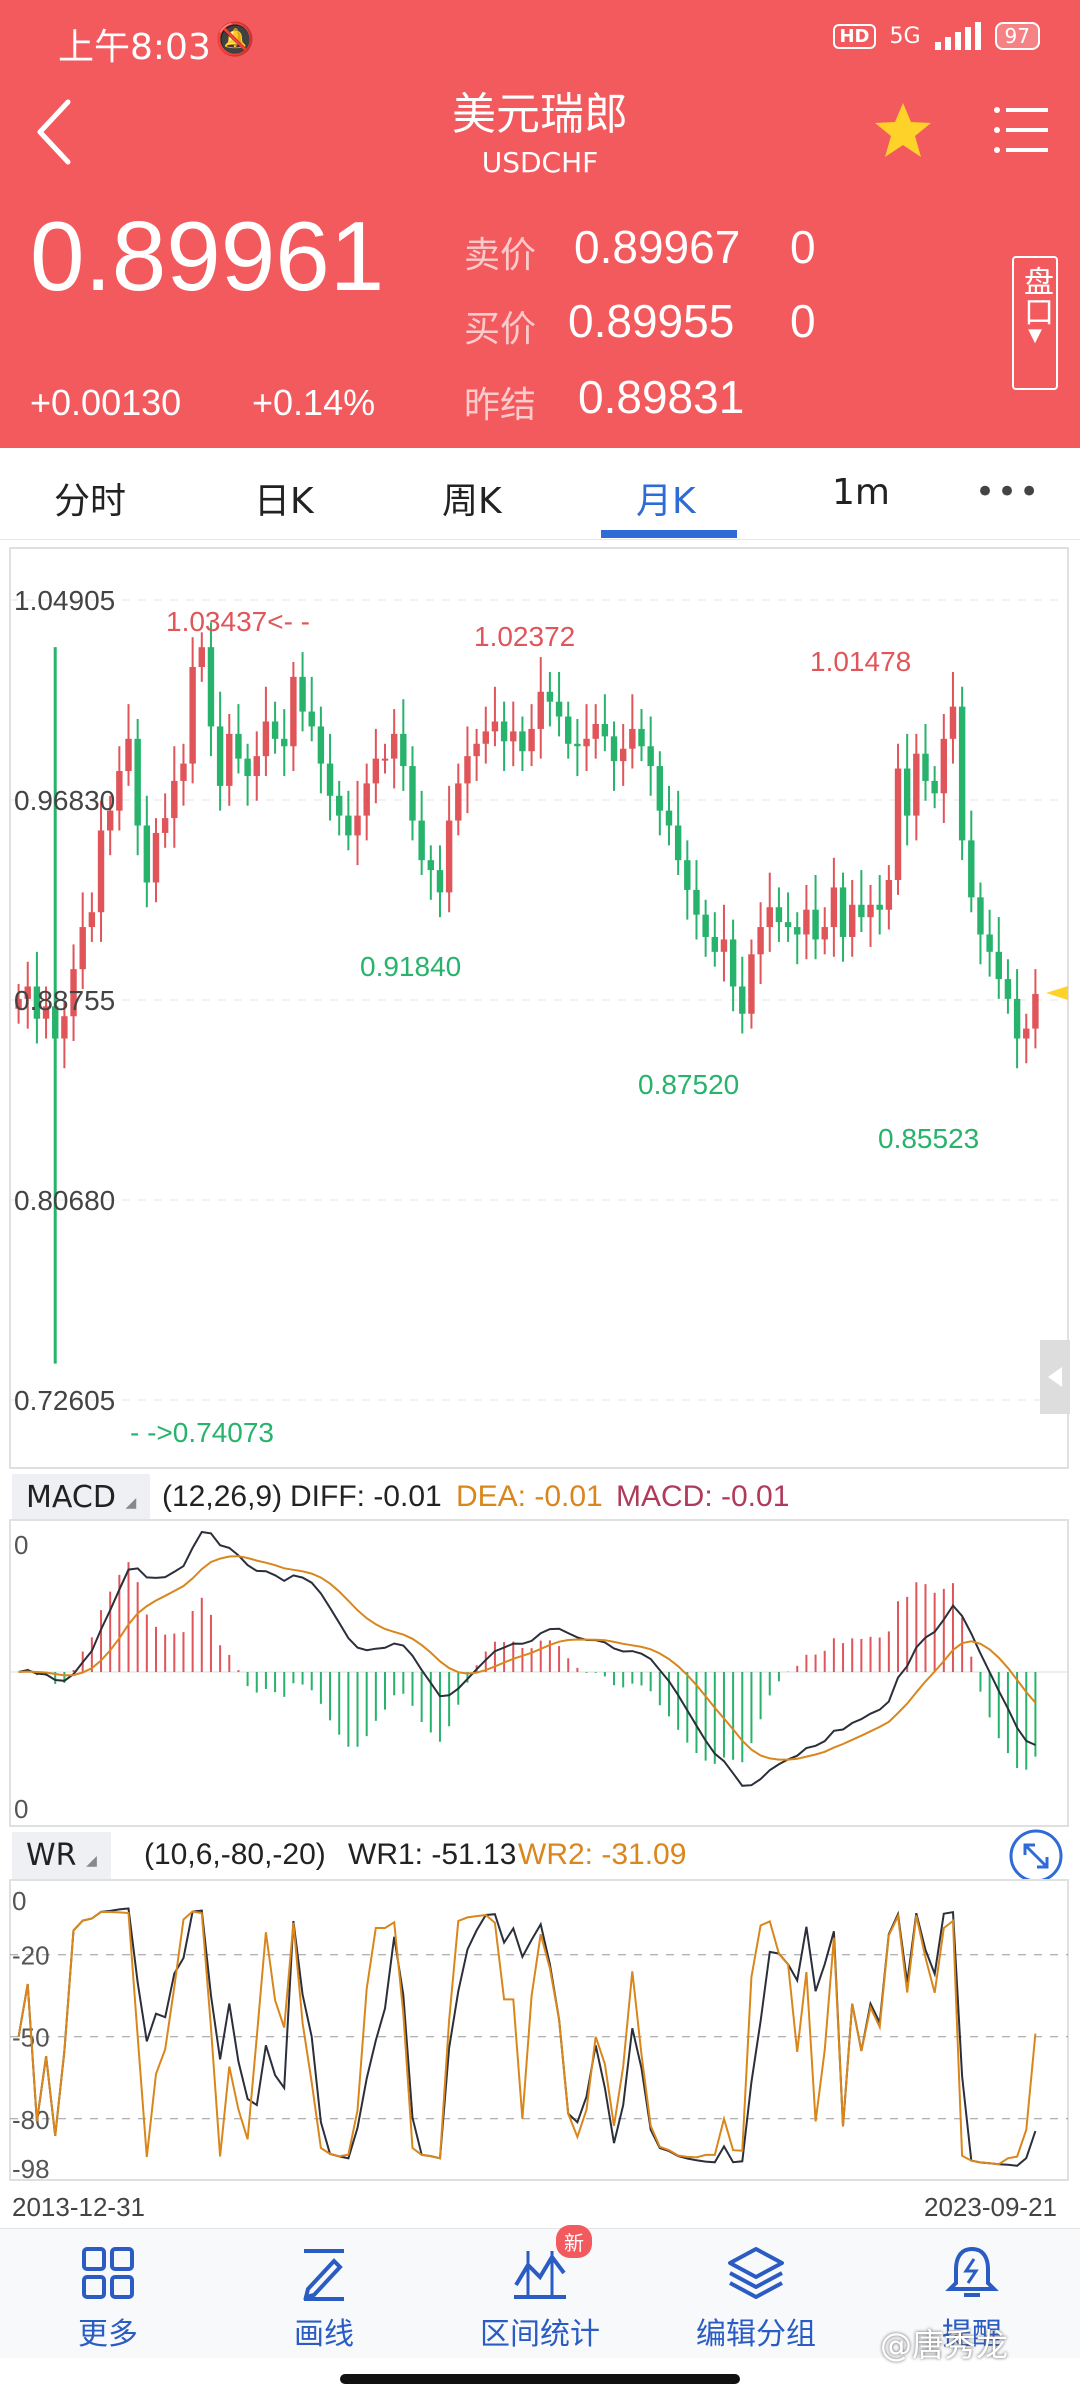 This screenshot has width=1080, height=2400. Describe the element at coordinates (688, 1084) in the screenshot. I see `annotation-low-2: 0.87520` at that location.